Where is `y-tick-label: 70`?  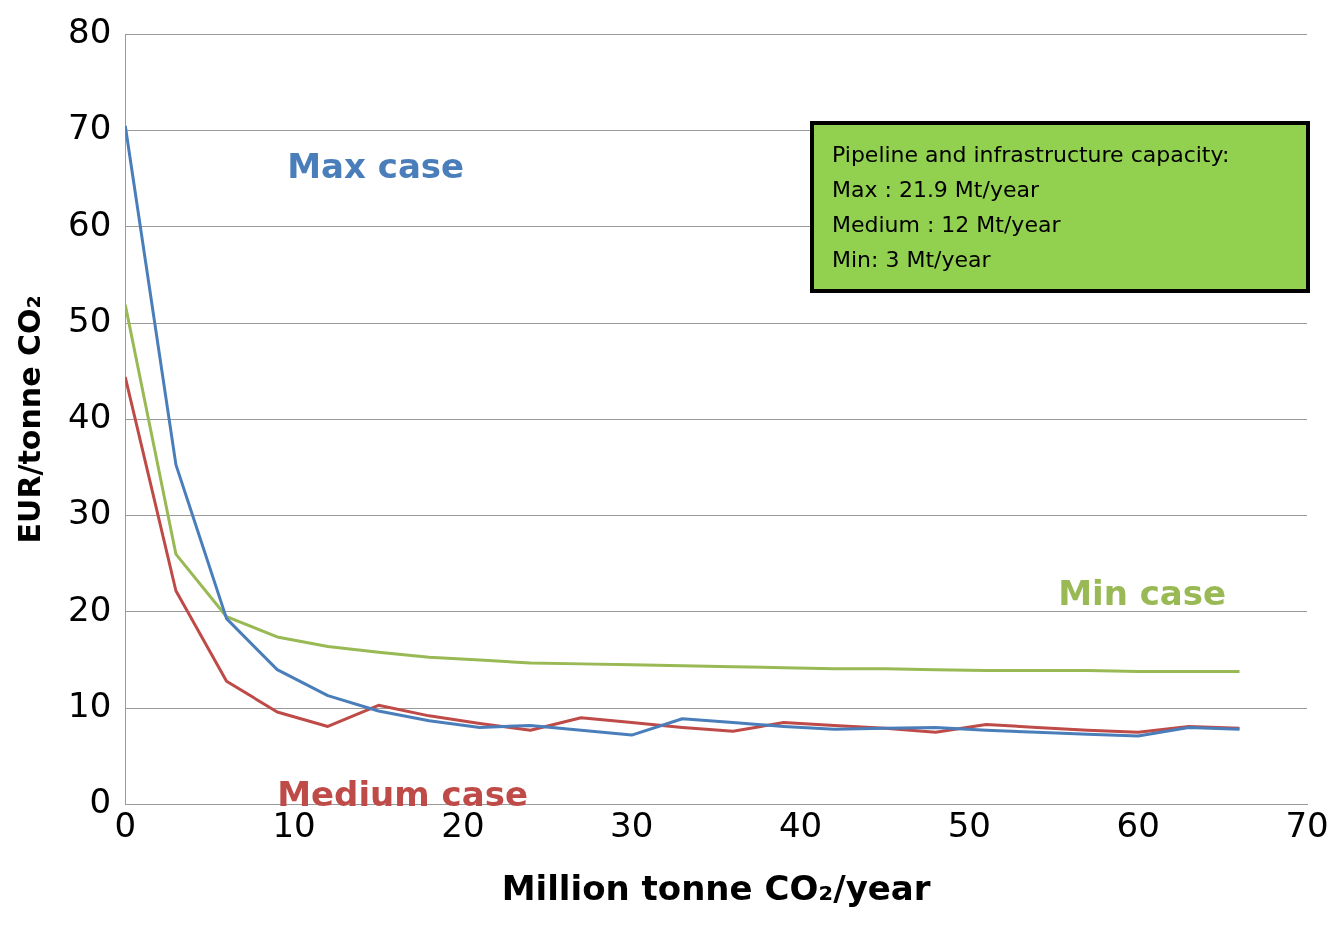 y-tick-label: 70 is located at coordinates (90, 127).